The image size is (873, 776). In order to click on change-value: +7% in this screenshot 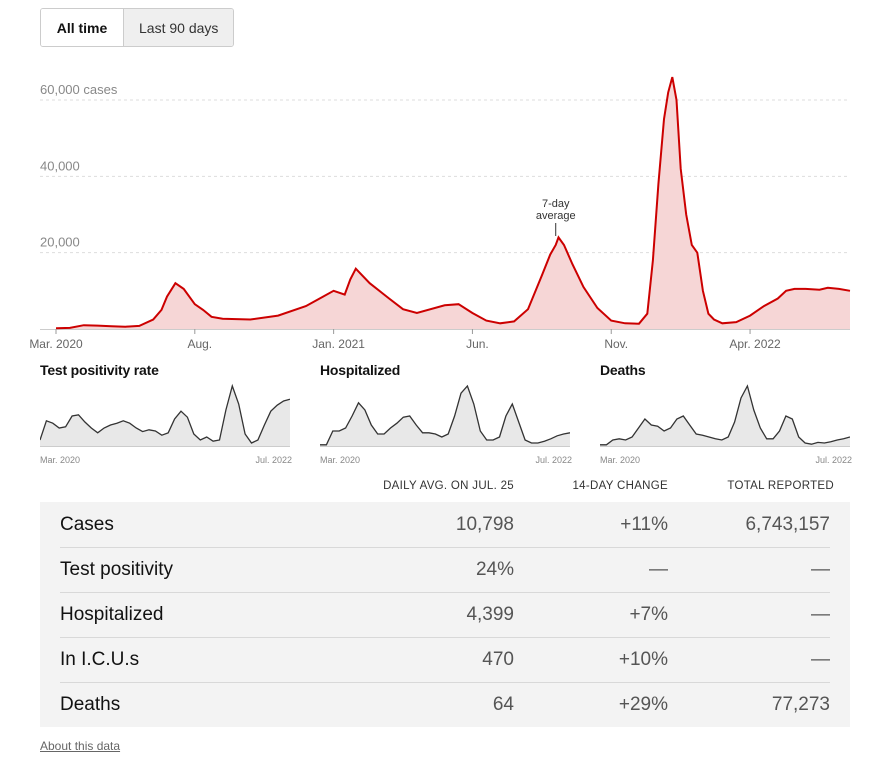, I will do `click(648, 614)`.